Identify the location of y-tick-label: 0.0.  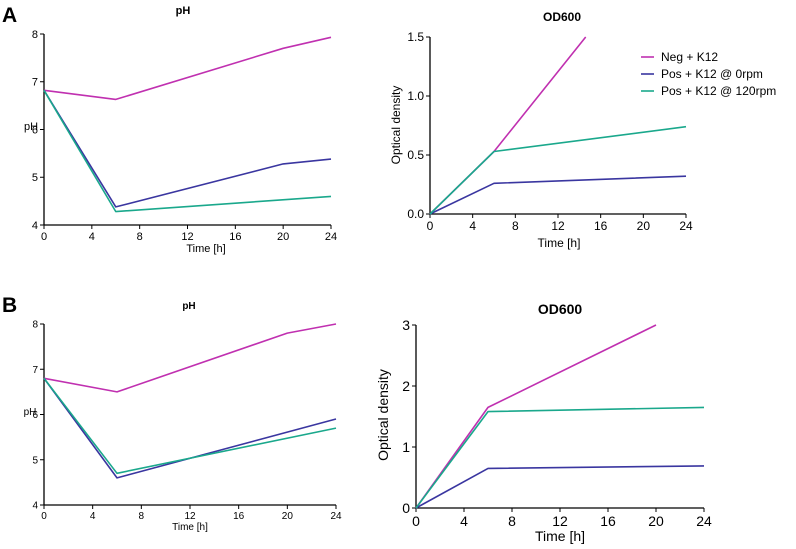
(415, 214).